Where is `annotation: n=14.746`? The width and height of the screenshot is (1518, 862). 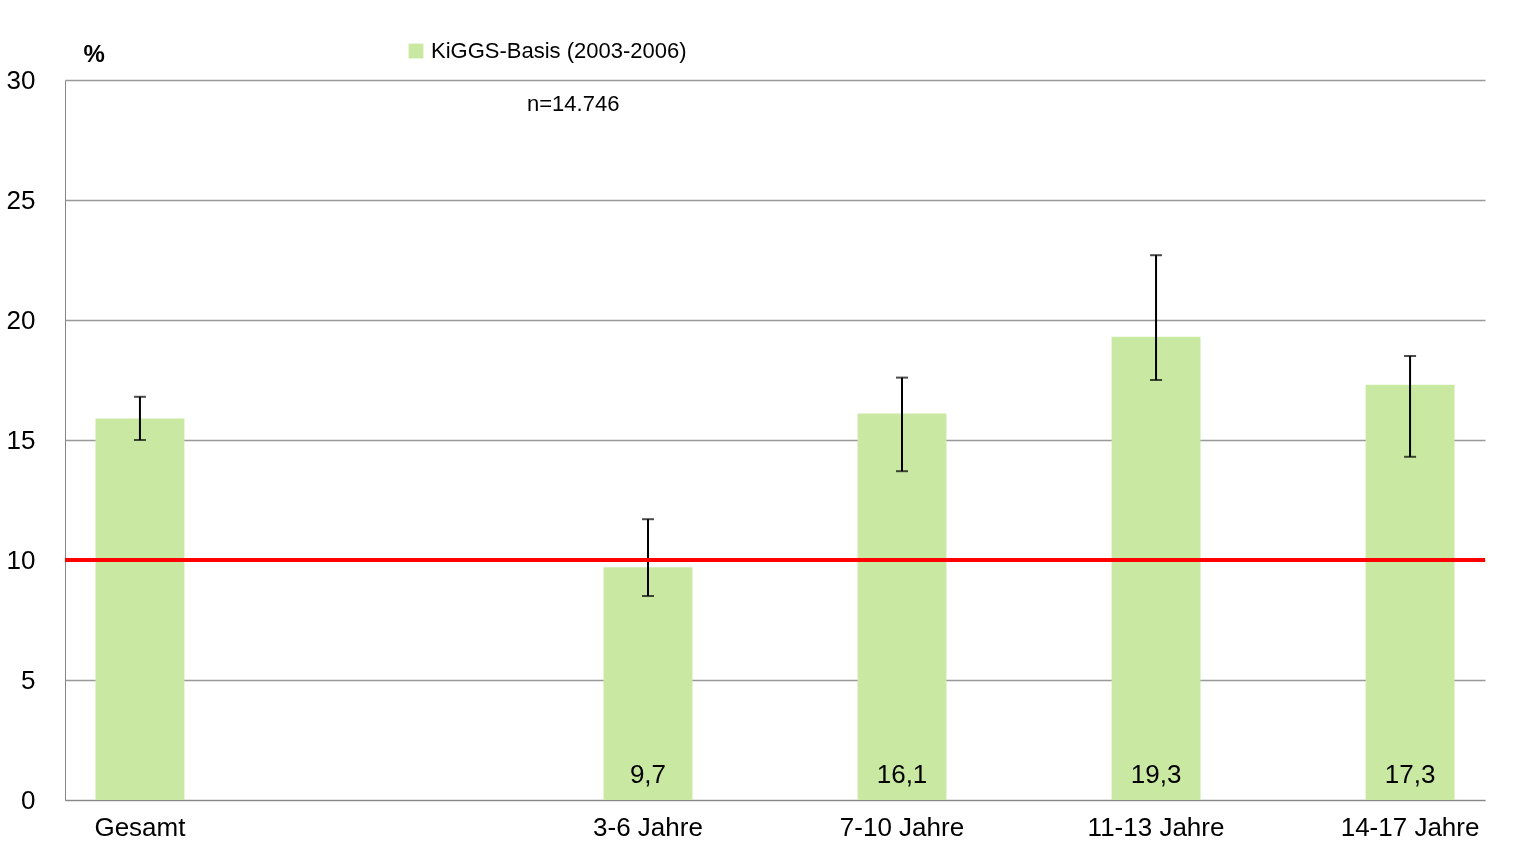
annotation: n=14.746 is located at coordinates (573, 103).